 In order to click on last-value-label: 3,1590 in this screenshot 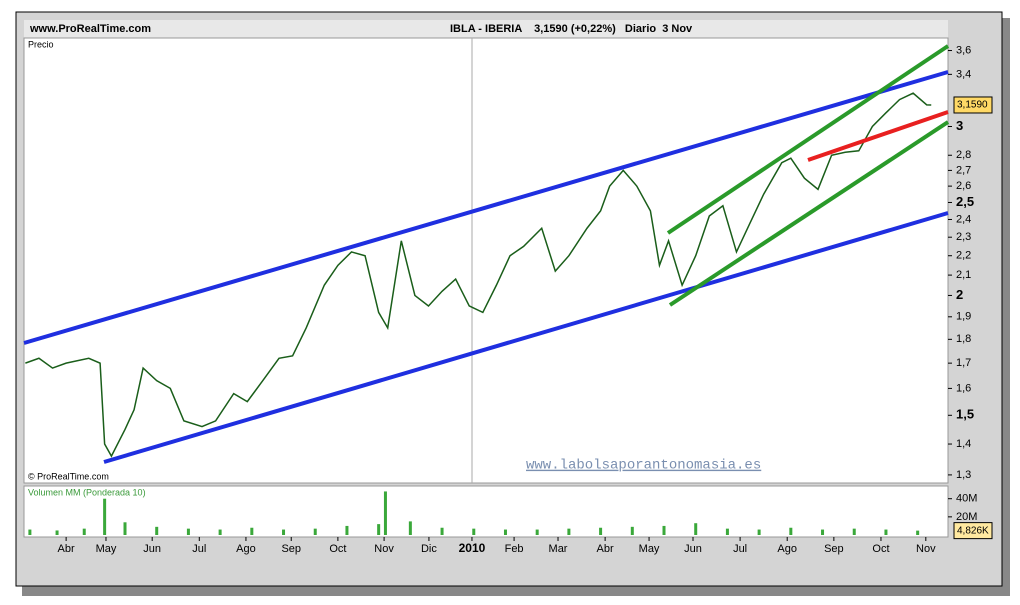, I will do `click(972, 105)`.